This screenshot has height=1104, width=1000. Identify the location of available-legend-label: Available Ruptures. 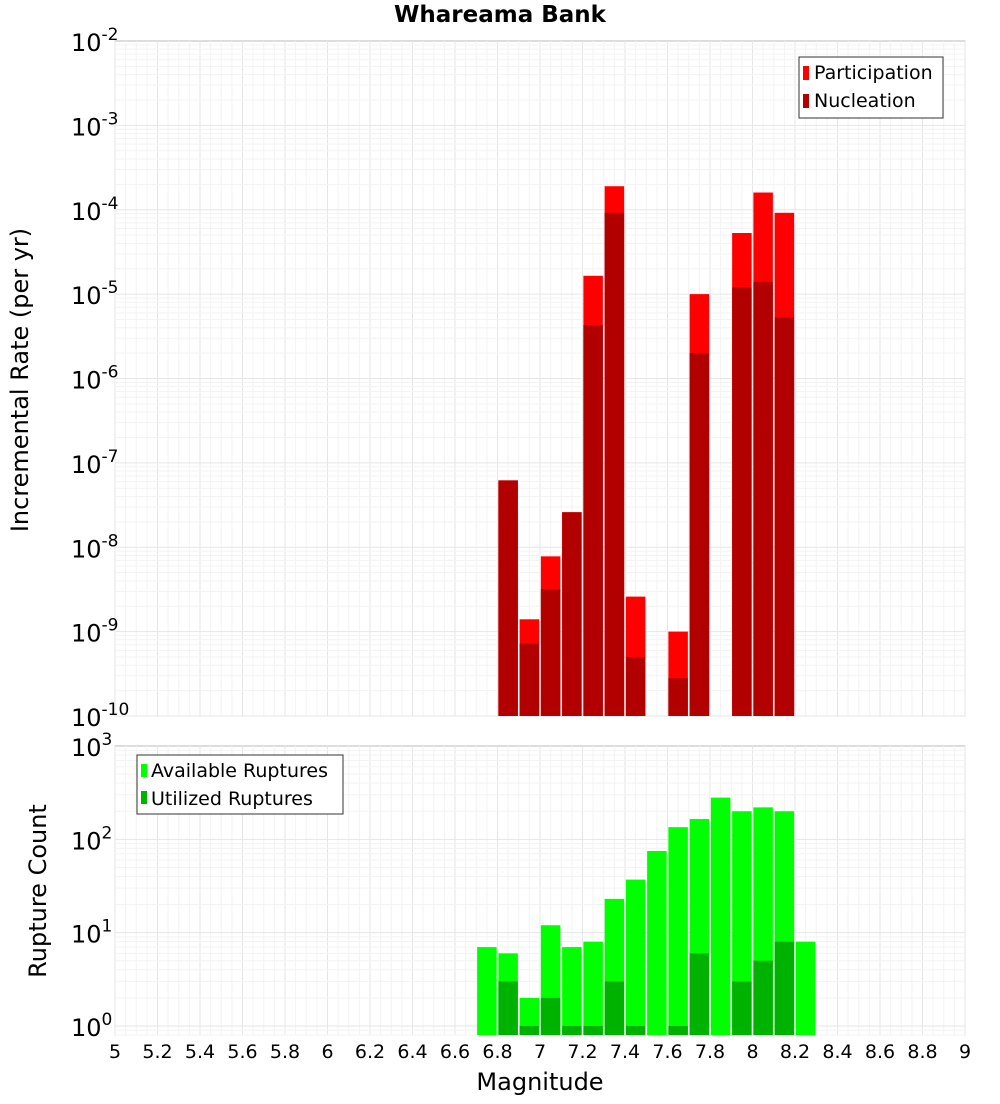
(239, 771).